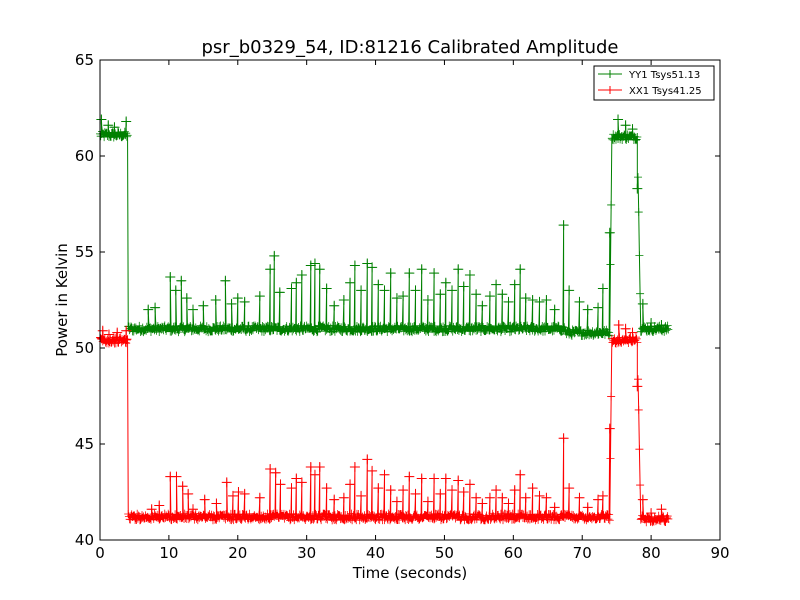 This screenshot has width=800, height=600. I want to click on legend-marker-xx1, so click(610, 90).